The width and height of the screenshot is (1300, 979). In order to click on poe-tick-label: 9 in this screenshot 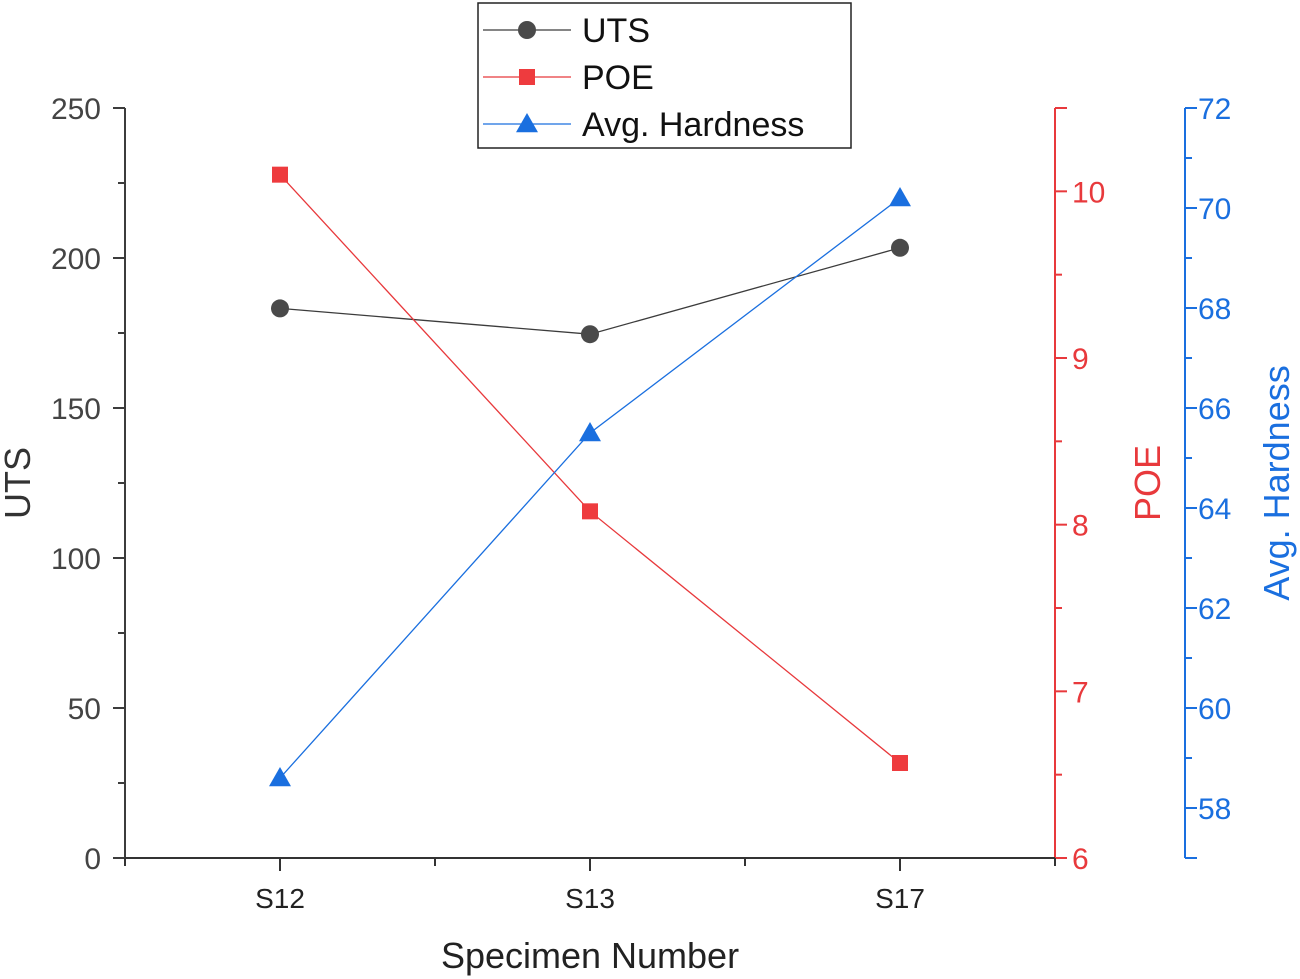, I will do `click(1080, 359)`.